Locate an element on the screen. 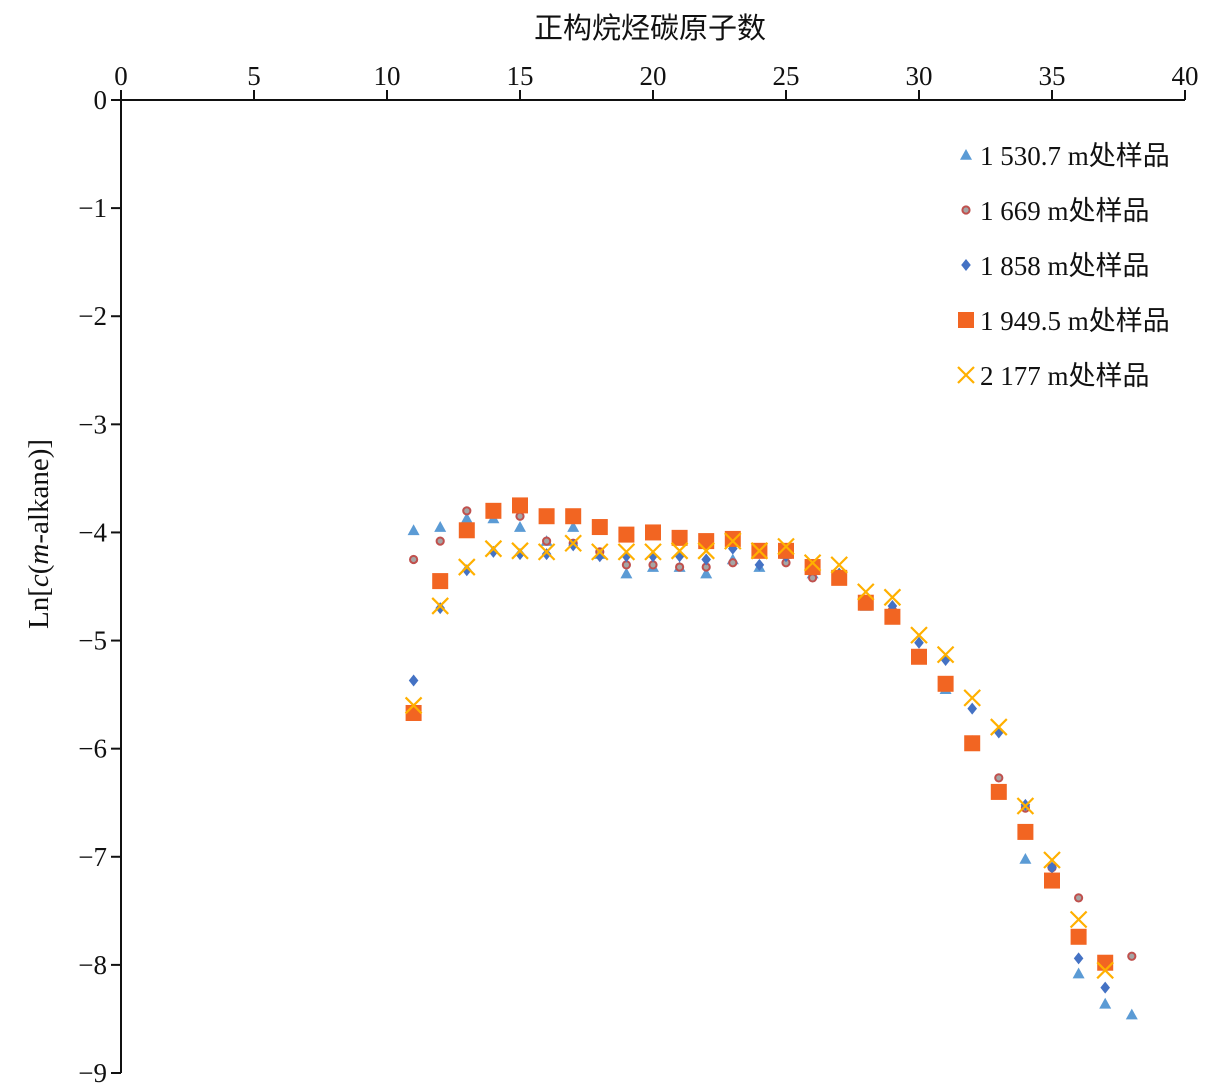 This screenshot has width=1205, height=1083. legend-label: 1 858 m处样品 is located at coordinates (1065, 266).